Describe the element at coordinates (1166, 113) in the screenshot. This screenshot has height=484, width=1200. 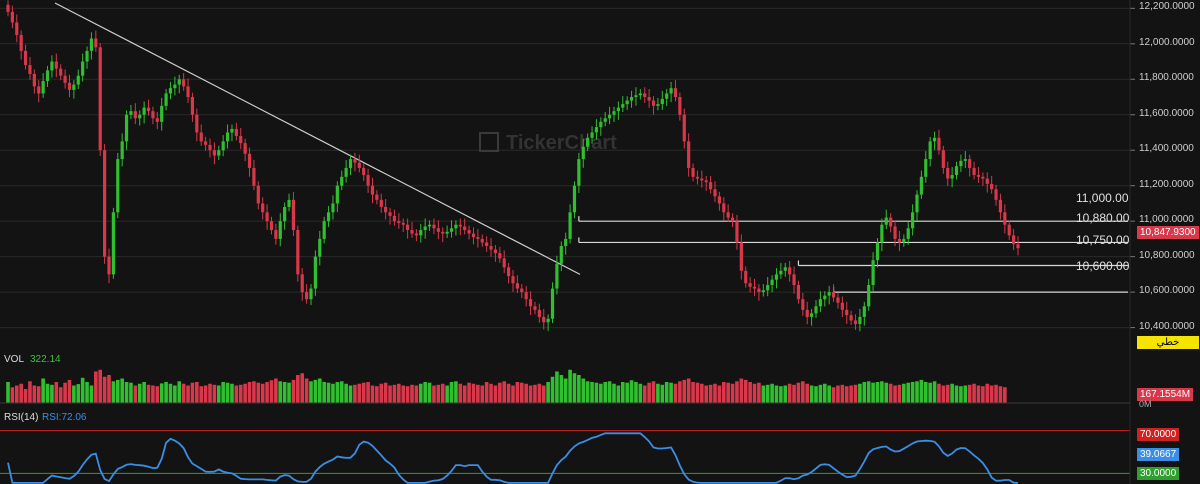
I see `price-axis-label: 11,600.0000` at that location.